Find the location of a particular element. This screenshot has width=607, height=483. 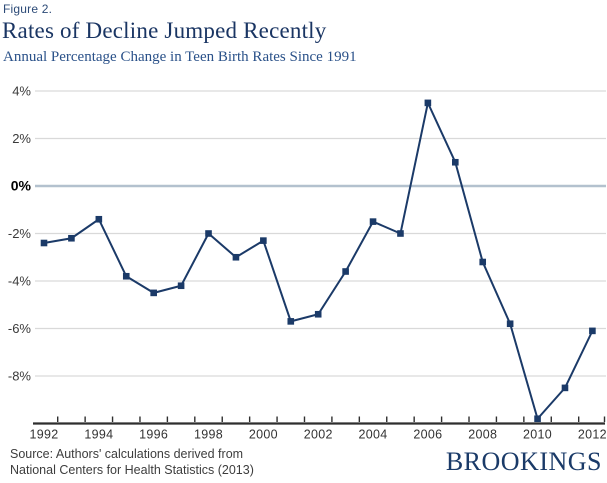

data-point-2008 is located at coordinates (483, 262).